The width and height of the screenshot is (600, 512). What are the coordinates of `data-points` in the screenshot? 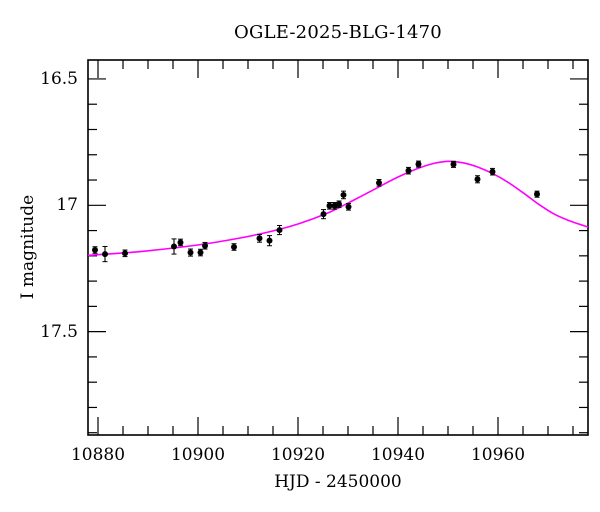 It's located at (316, 209).